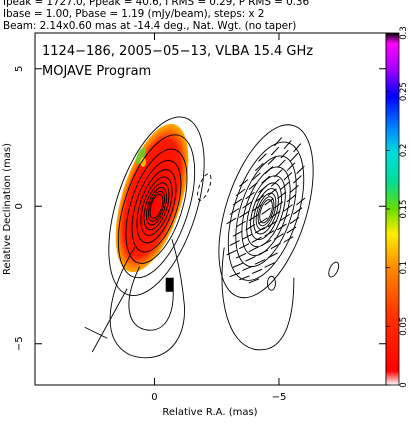 The image size is (410, 424). I want to click on colorbar: 0 0.05 0.1 0.15 0.2 0.25 0.3, so click(397, 207).